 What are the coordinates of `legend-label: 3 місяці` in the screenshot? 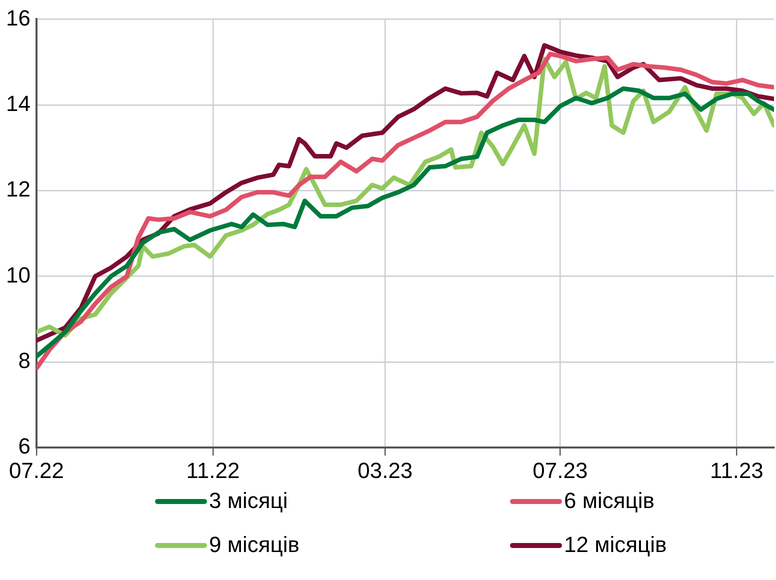 It's located at (248, 501).